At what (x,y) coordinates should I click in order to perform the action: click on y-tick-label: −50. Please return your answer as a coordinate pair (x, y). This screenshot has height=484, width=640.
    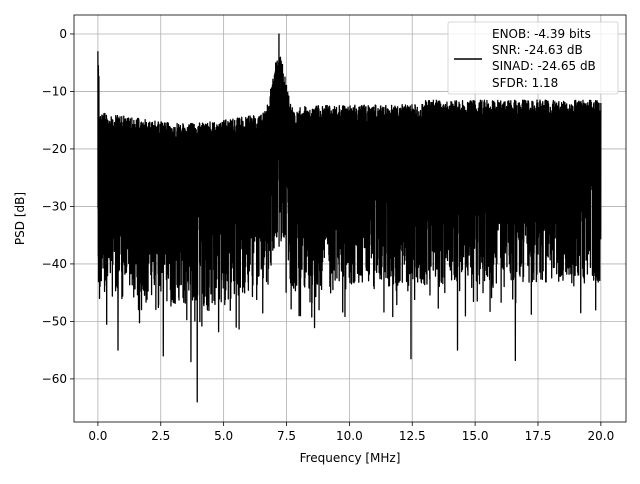
    Looking at the image, I should click on (54, 321).